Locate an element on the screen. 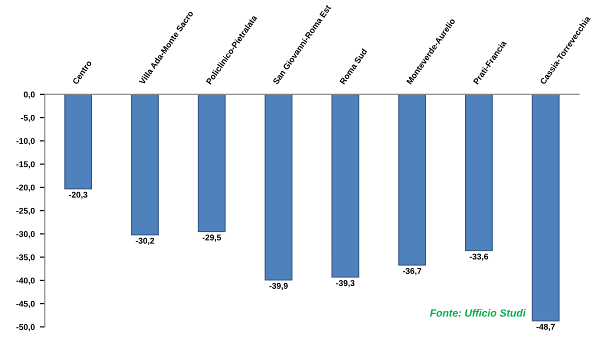 The height and width of the screenshot is (337, 597). y-tick-label: -10,0 is located at coordinates (25, 142).